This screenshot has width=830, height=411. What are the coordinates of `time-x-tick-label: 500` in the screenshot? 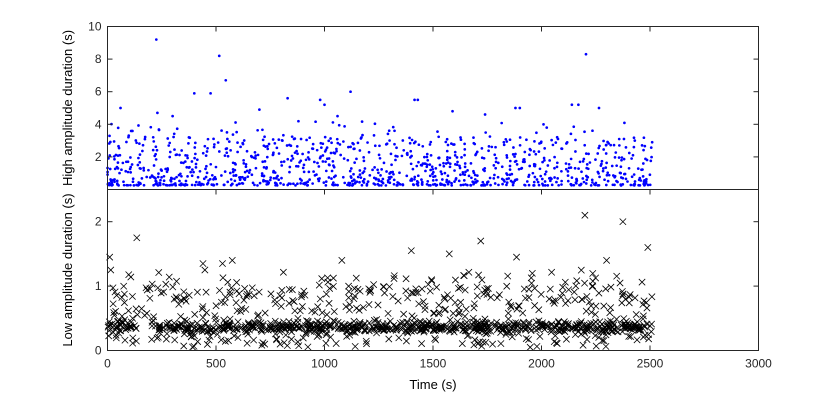 It's located at (216, 364).